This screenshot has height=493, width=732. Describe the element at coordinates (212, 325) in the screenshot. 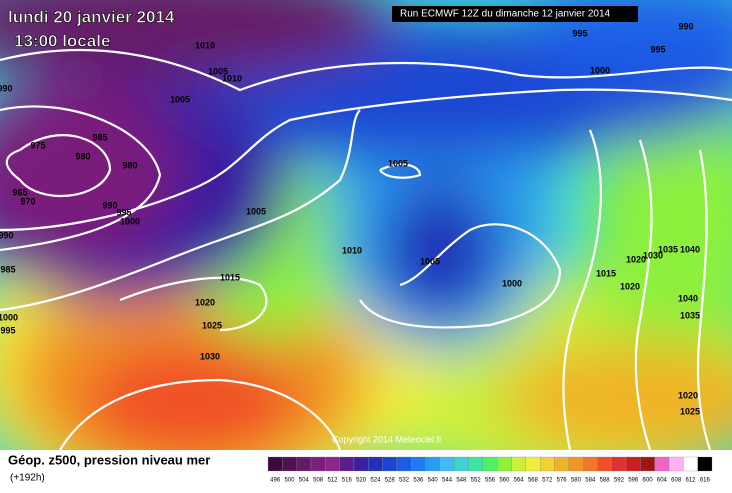

I see `isobar-label: 1025` at that location.